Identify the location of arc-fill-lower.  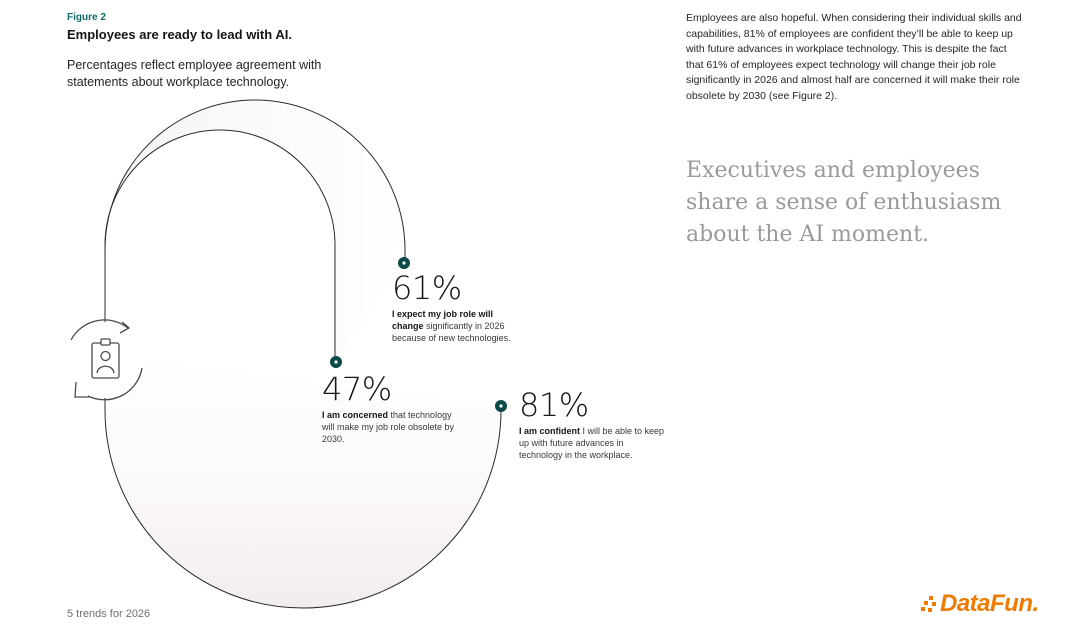
(303, 481).